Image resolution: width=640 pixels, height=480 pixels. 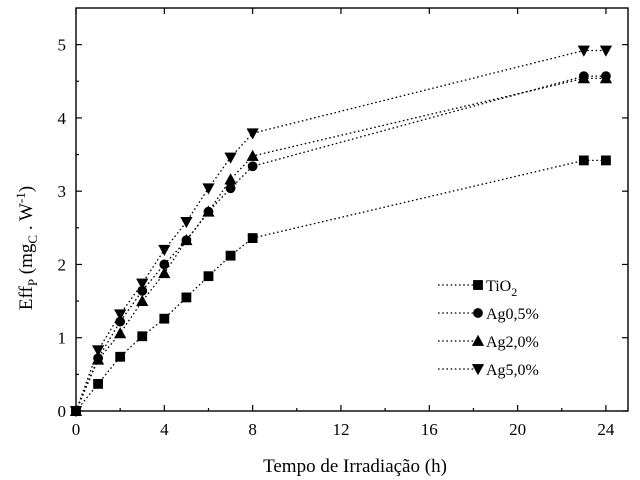 I want to click on legend-label-name: Ag0,5%, so click(x=512, y=314).